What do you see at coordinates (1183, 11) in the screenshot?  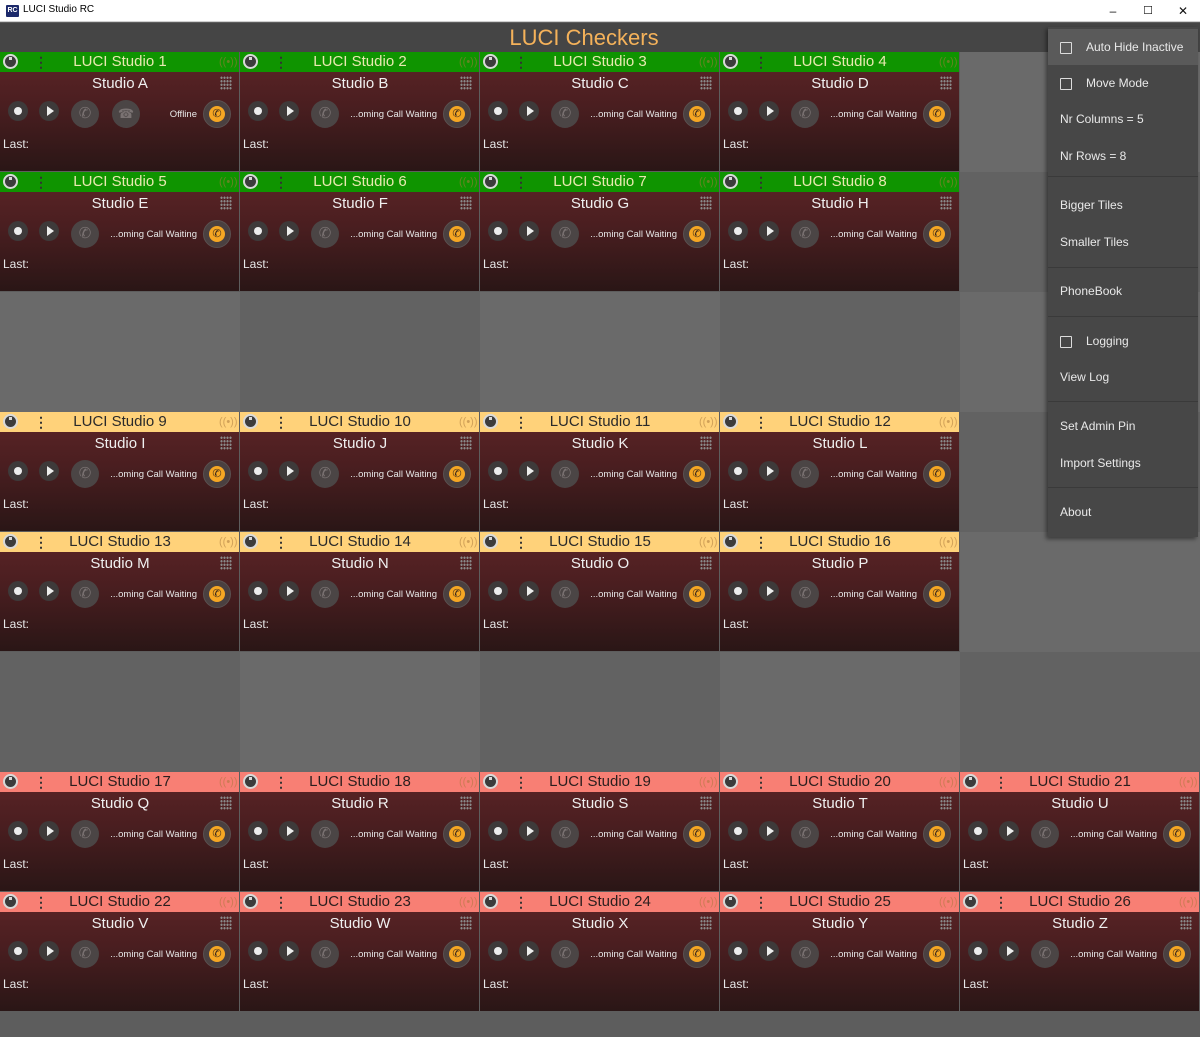 I see `close-button: ✕` at bounding box center [1183, 11].